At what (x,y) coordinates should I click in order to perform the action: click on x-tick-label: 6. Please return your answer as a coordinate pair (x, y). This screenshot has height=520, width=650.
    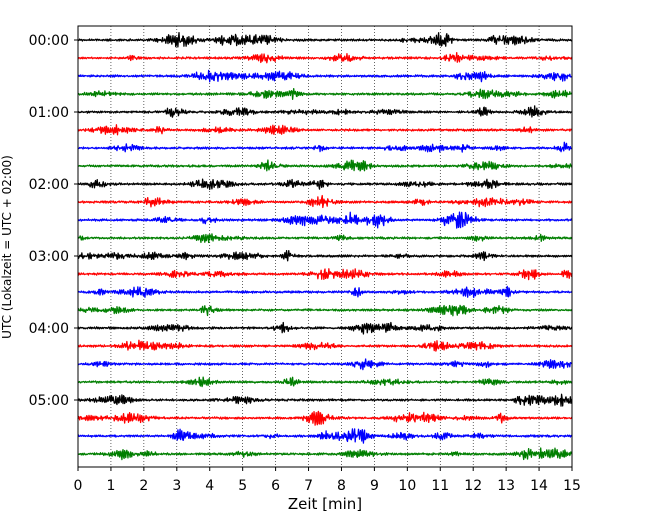
    Looking at the image, I should click on (275, 486).